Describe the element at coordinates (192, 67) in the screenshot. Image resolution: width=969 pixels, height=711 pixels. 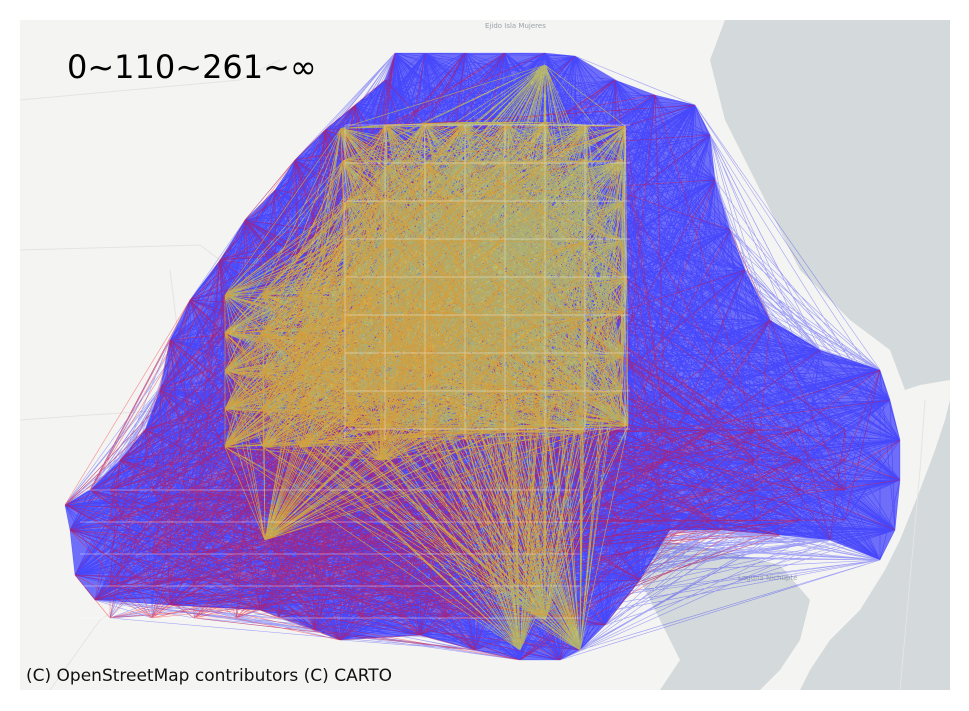
I see `legend-range-label: 0~110~261~∞` at that location.